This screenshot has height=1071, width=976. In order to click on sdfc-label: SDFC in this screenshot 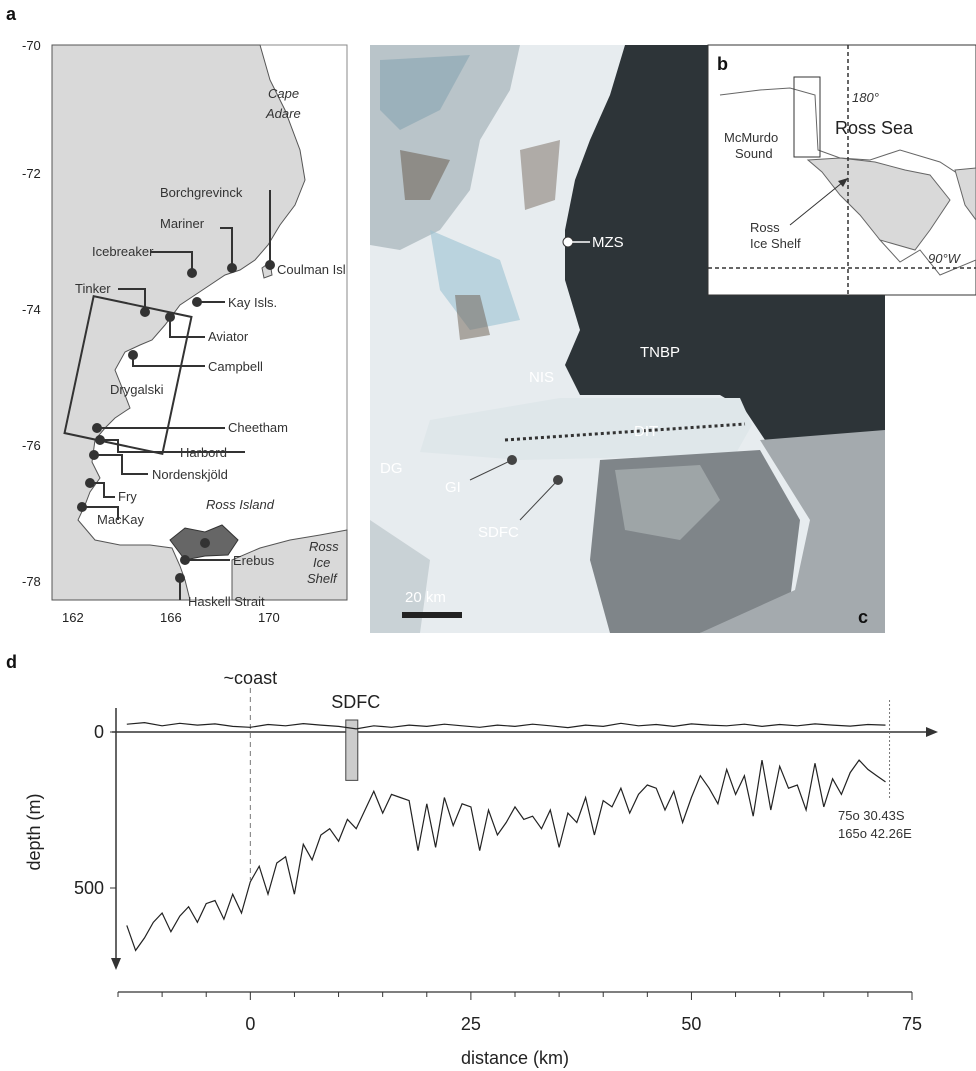, I will do `click(355, 702)`.